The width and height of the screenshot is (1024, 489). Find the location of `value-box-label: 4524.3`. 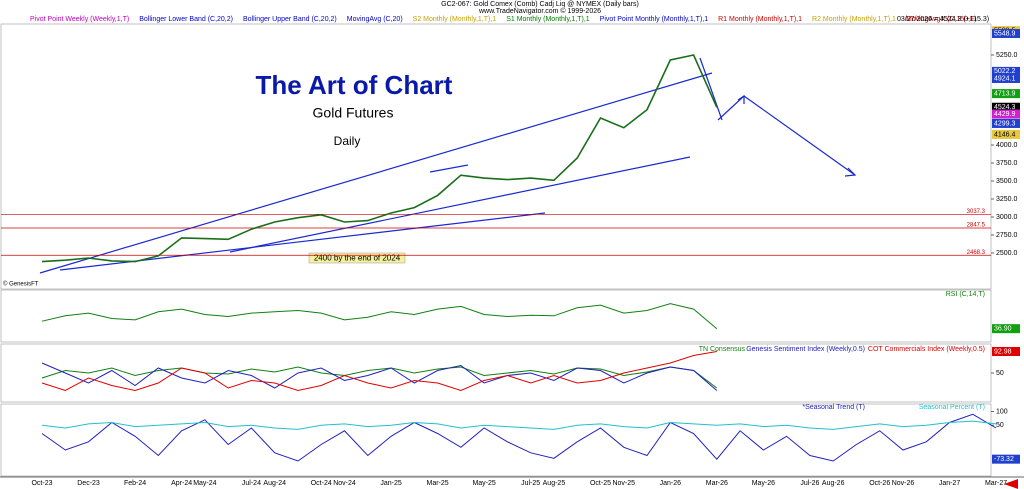

value-box-label: 4524.3 is located at coordinates (1005, 107).